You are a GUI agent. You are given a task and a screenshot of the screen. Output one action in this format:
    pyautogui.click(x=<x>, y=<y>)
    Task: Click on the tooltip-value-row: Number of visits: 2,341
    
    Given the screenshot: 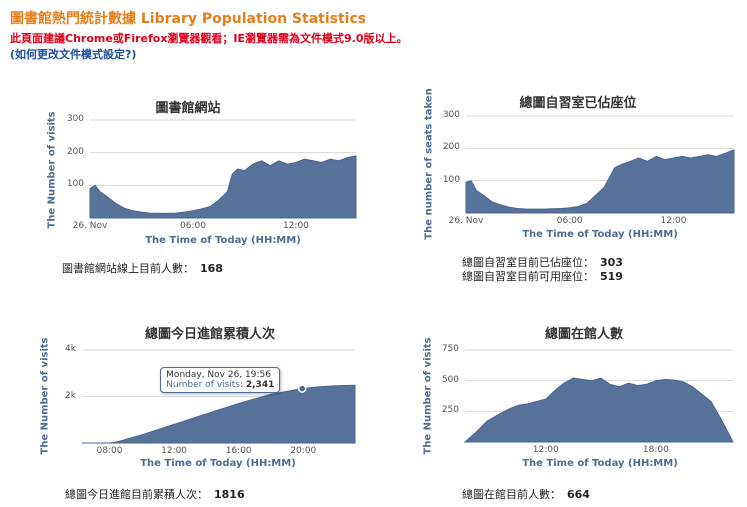 What is the action you would take?
    pyautogui.click(x=220, y=384)
    